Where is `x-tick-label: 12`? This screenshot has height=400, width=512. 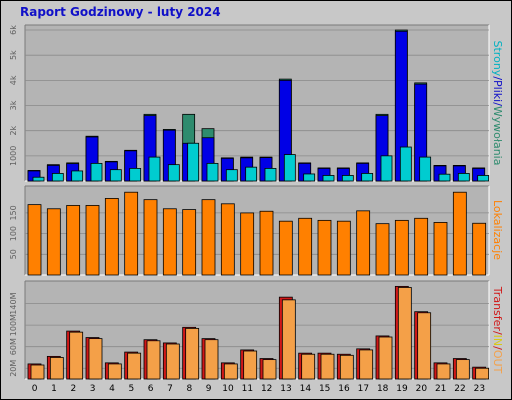
x-tick-label: 12 is located at coordinates (266, 389).